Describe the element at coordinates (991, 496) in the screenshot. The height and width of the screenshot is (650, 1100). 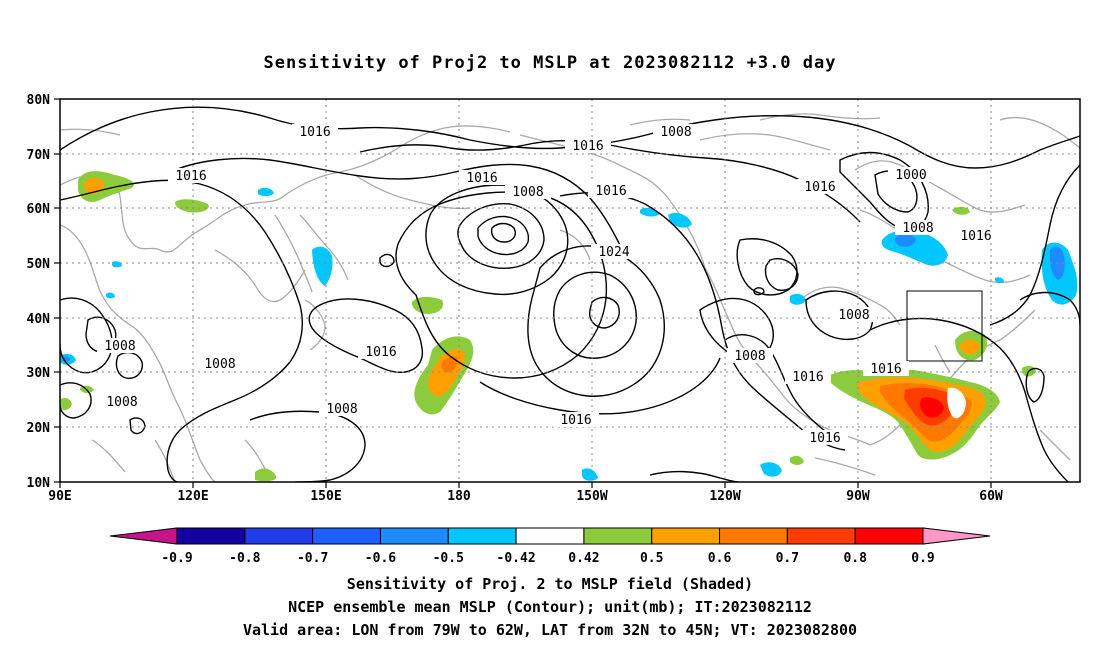
I see `lon-label: 60W` at that location.